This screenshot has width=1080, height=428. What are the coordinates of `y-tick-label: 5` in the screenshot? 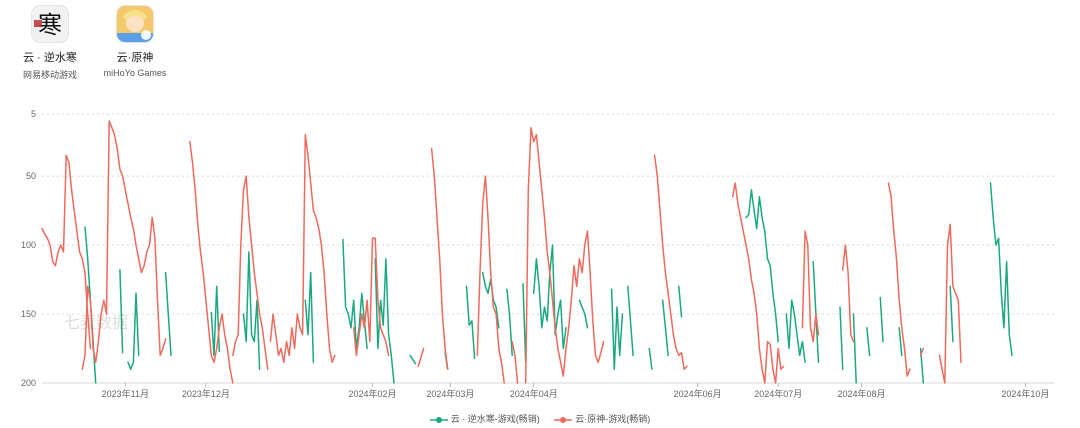 It's located at (33, 114).